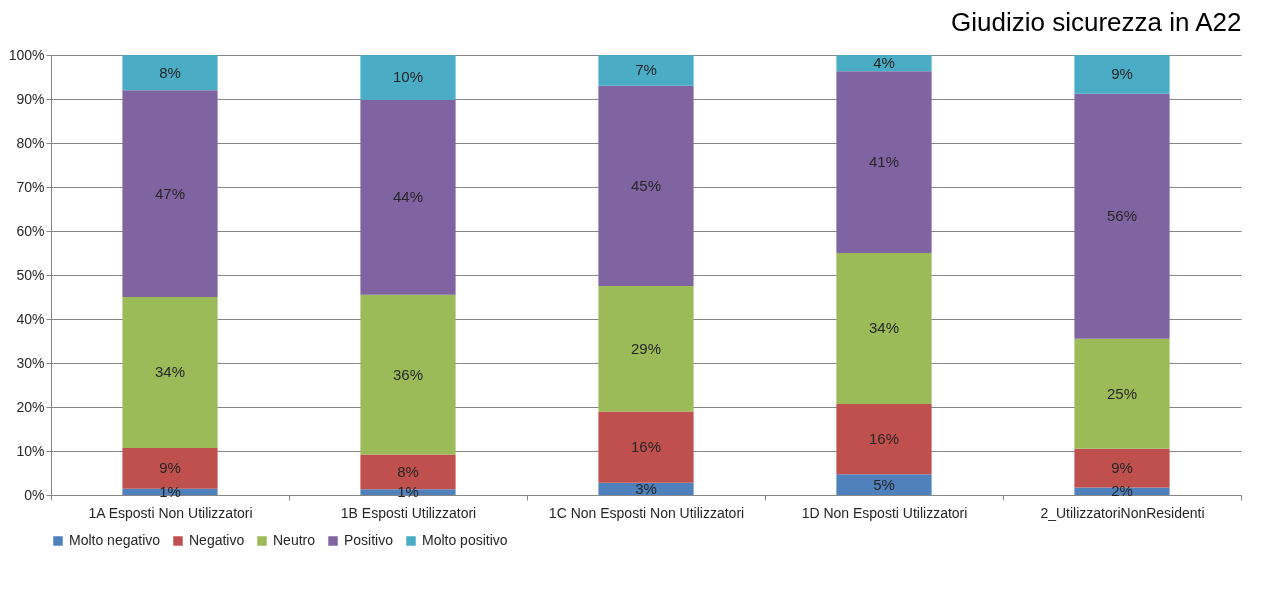  What do you see at coordinates (465, 540) in the screenshot?
I see `legend-label: Molto positivo` at bounding box center [465, 540].